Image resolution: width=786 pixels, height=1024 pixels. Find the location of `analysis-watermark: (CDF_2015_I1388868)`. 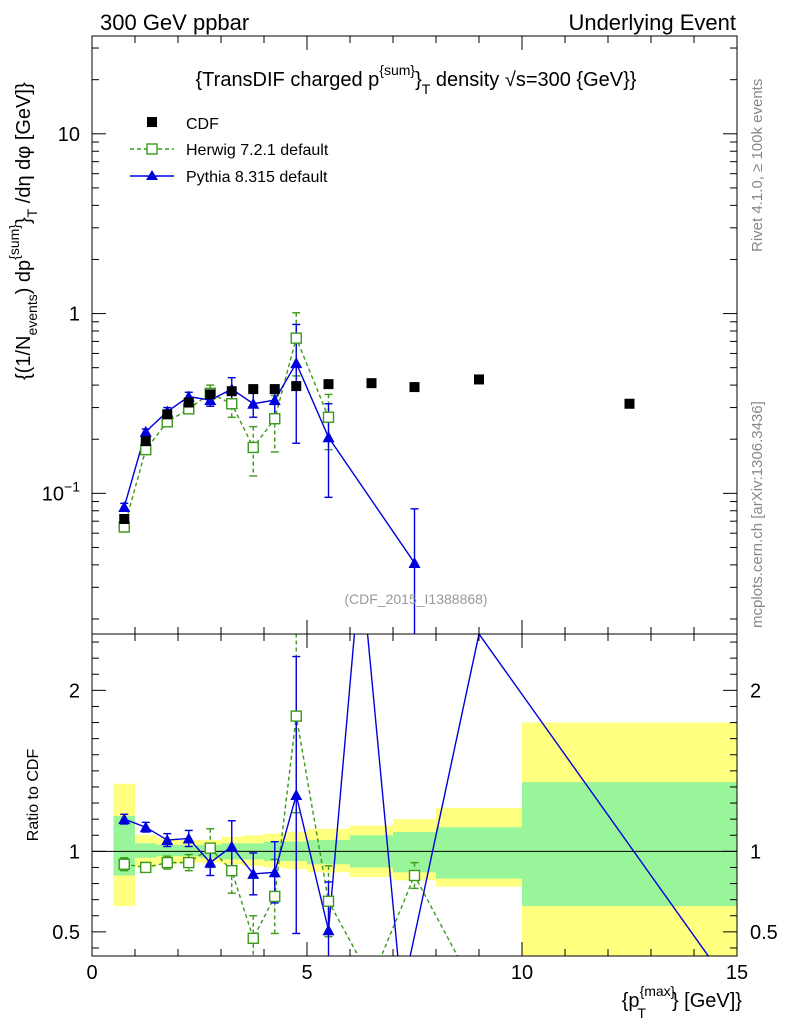

analysis-watermark: (CDF_2015_I1388868) is located at coordinates (415, 599).